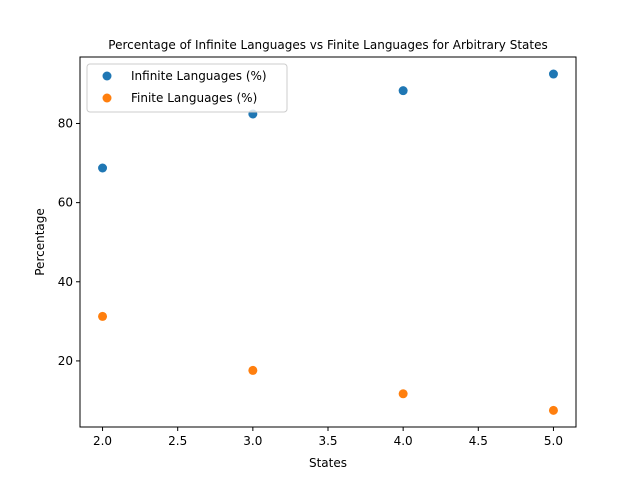 This screenshot has width=640, height=480. What do you see at coordinates (553, 441) in the screenshot?
I see `x-tick-label: 5.0` at bounding box center [553, 441].